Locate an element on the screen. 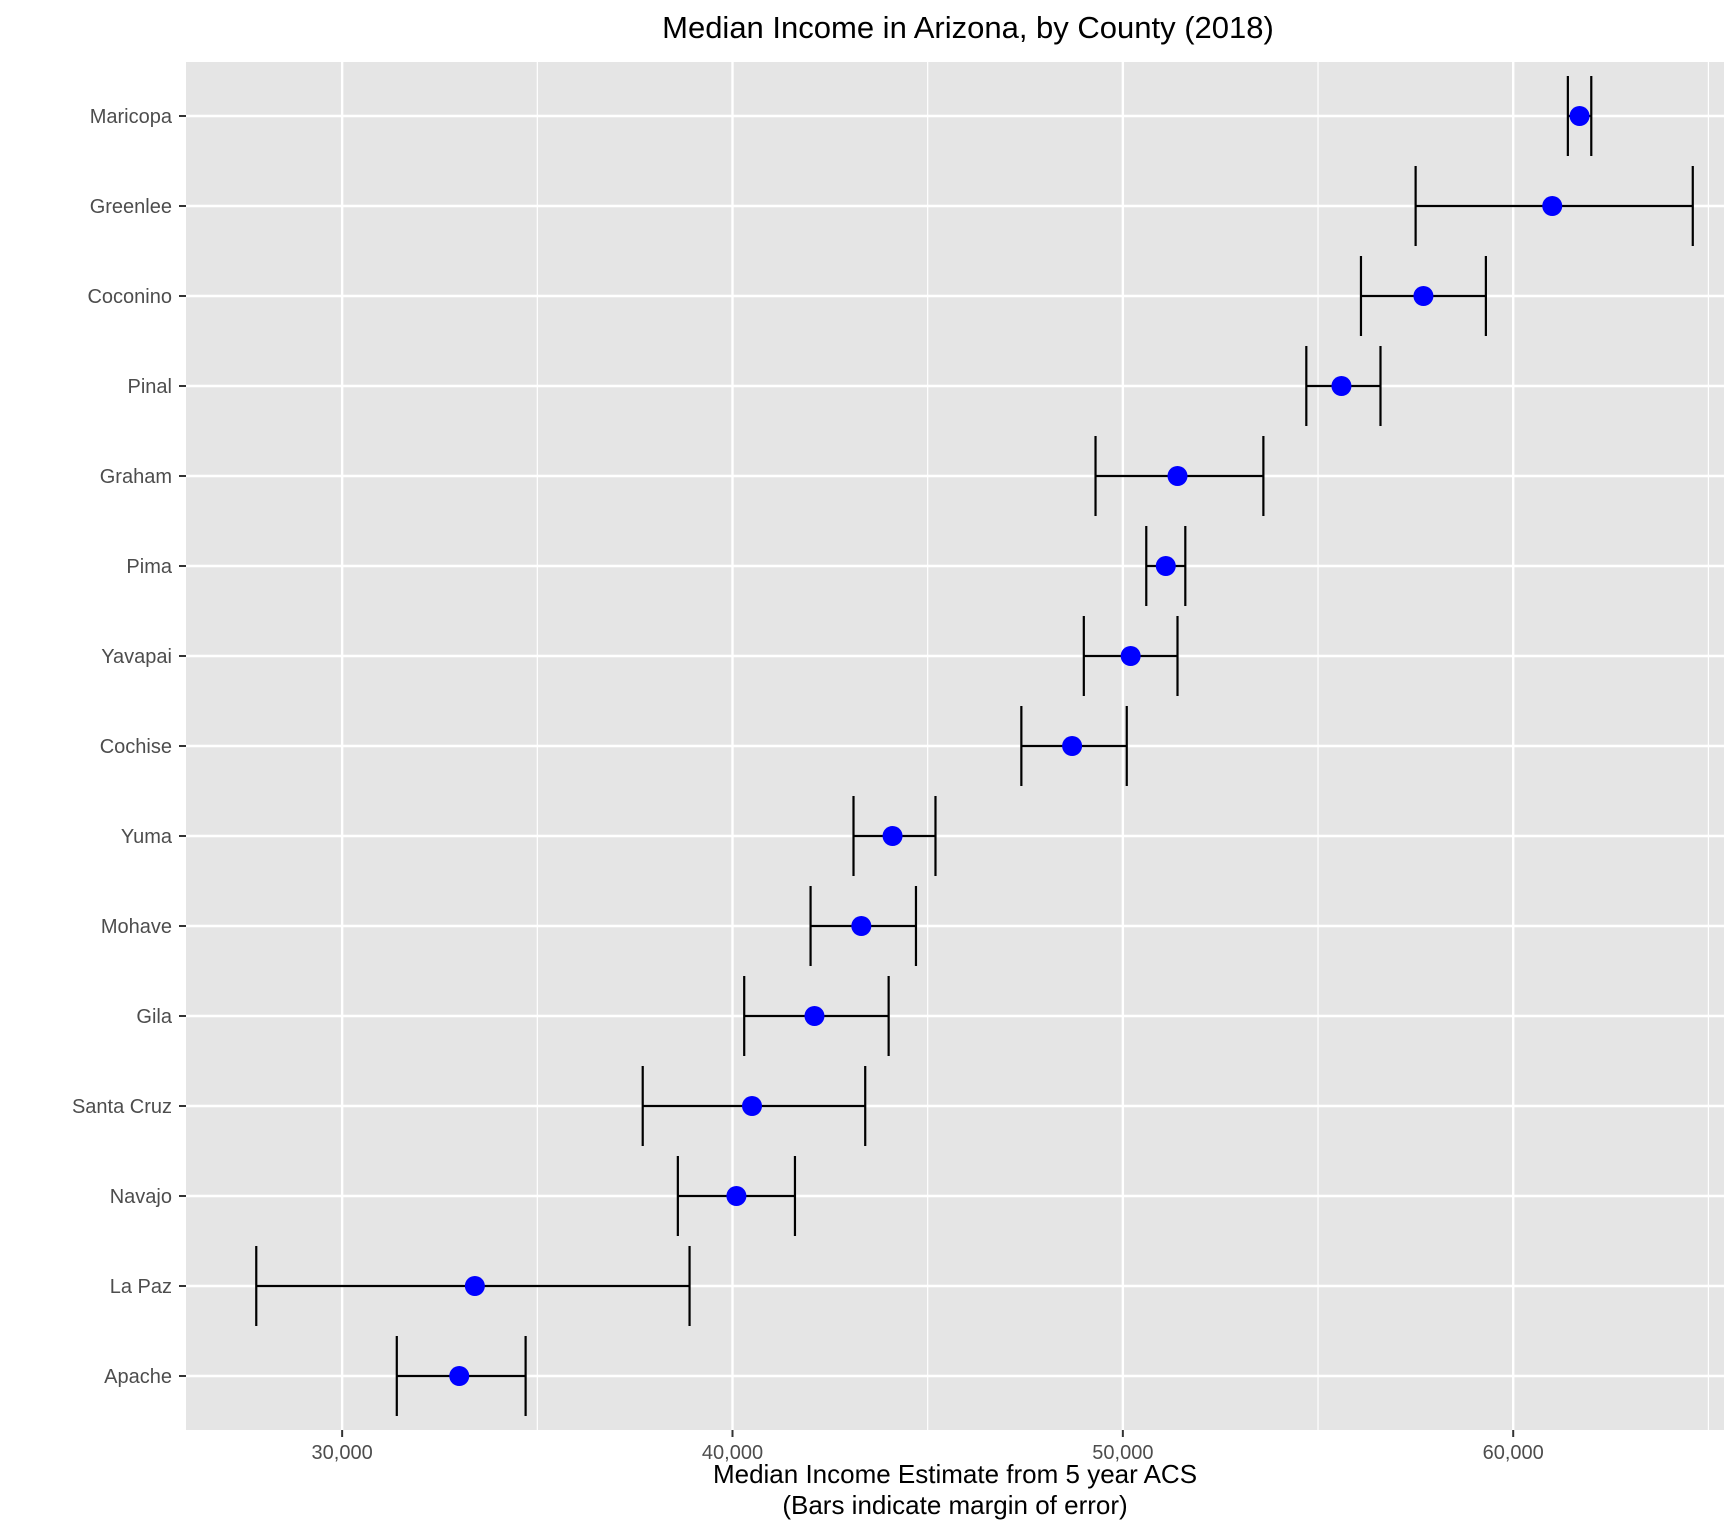 The width and height of the screenshot is (1728, 1536). point-pima is located at coordinates (1165, 566).